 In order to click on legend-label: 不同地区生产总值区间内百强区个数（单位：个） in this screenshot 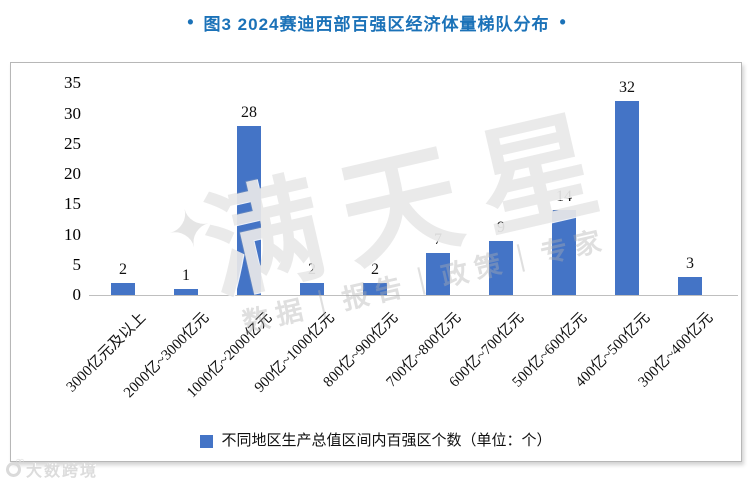, I will do `click(386, 441)`.